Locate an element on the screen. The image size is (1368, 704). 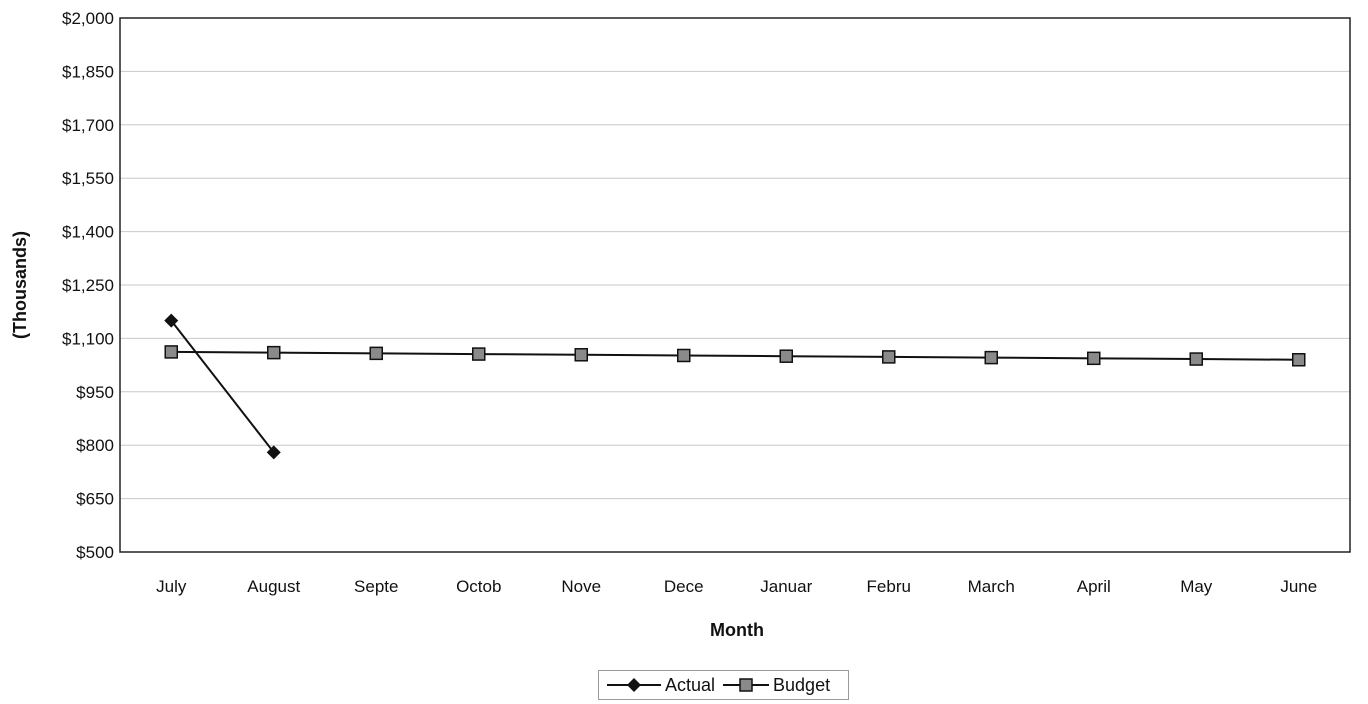
x-tick-label: Octob is located at coordinates (478, 586).